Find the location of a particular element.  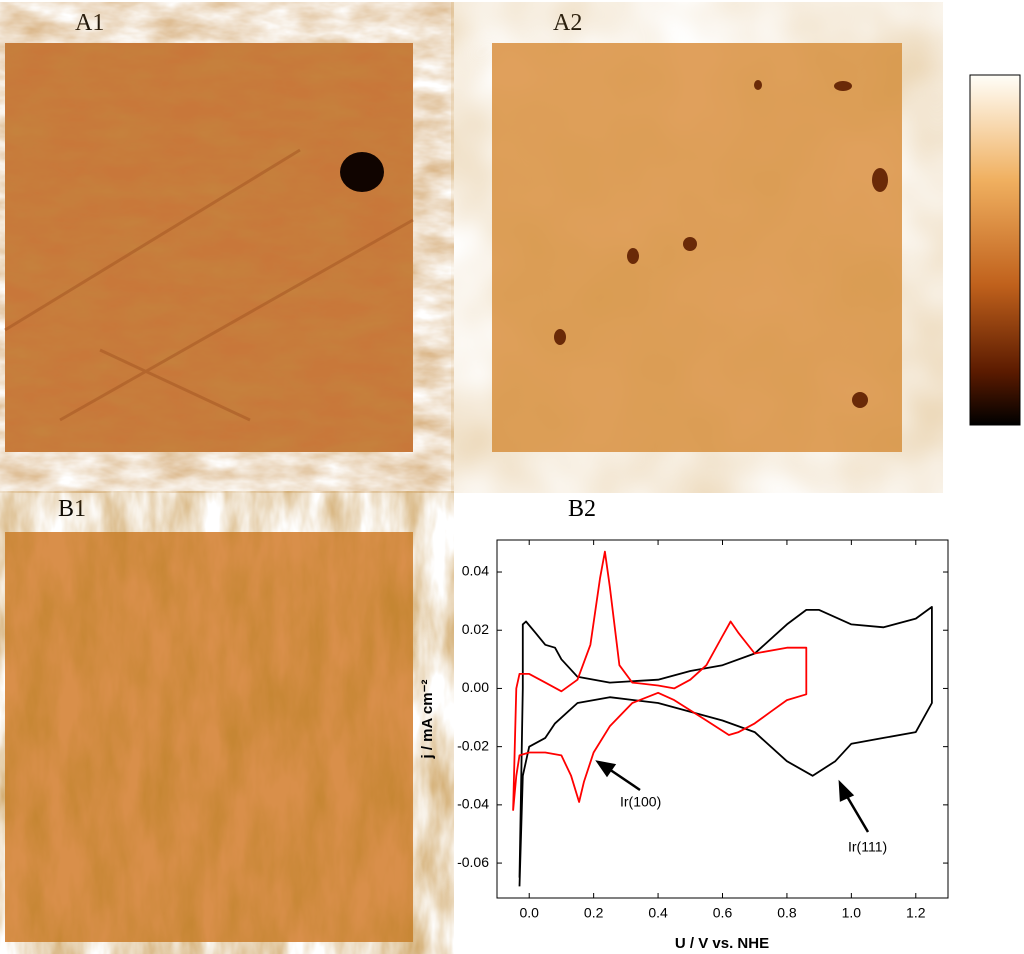

annotation: Ir(111) is located at coordinates (867, 847).